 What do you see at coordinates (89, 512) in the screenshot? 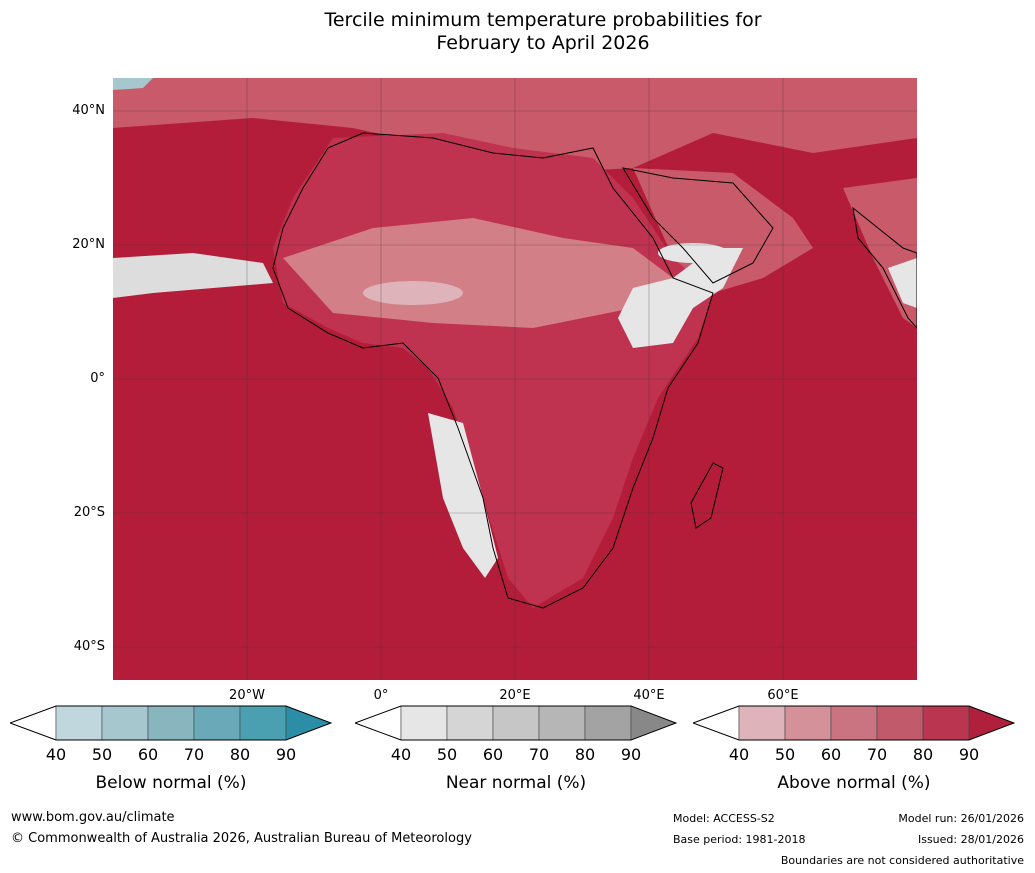
I see `lat-label-20s: 20°S` at bounding box center [89, 512].